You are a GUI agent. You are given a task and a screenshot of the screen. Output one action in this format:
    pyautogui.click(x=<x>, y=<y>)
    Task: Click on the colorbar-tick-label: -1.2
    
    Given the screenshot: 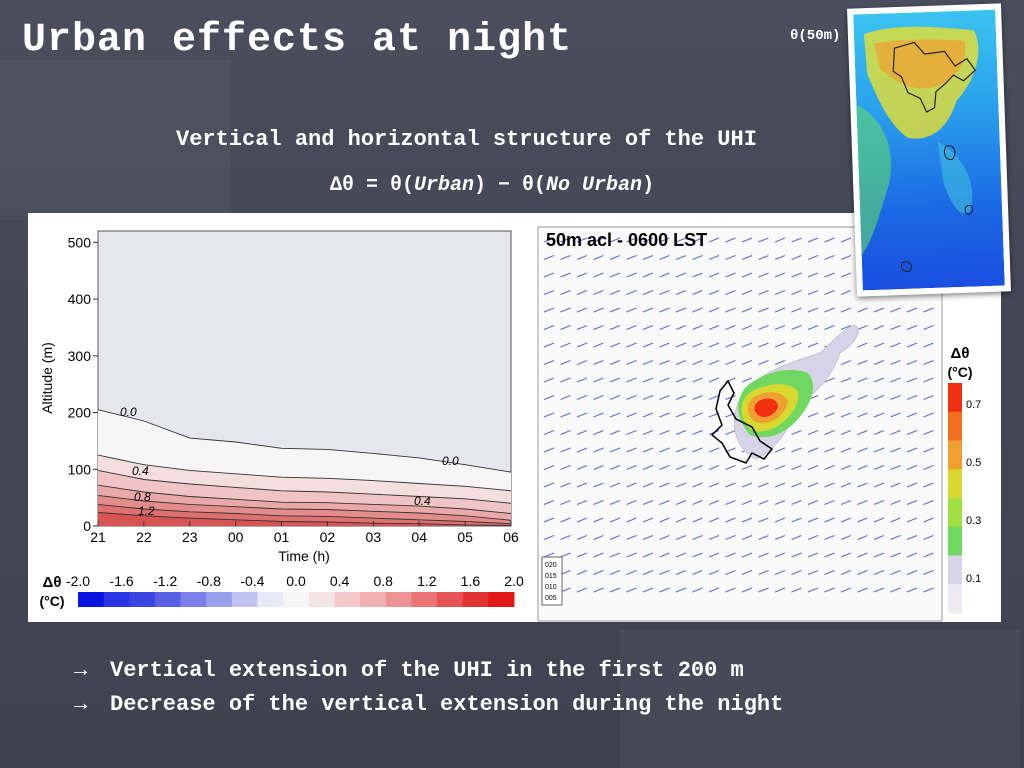 What is the action you would take?
    pyautogui.click(x=165, y=581)
    